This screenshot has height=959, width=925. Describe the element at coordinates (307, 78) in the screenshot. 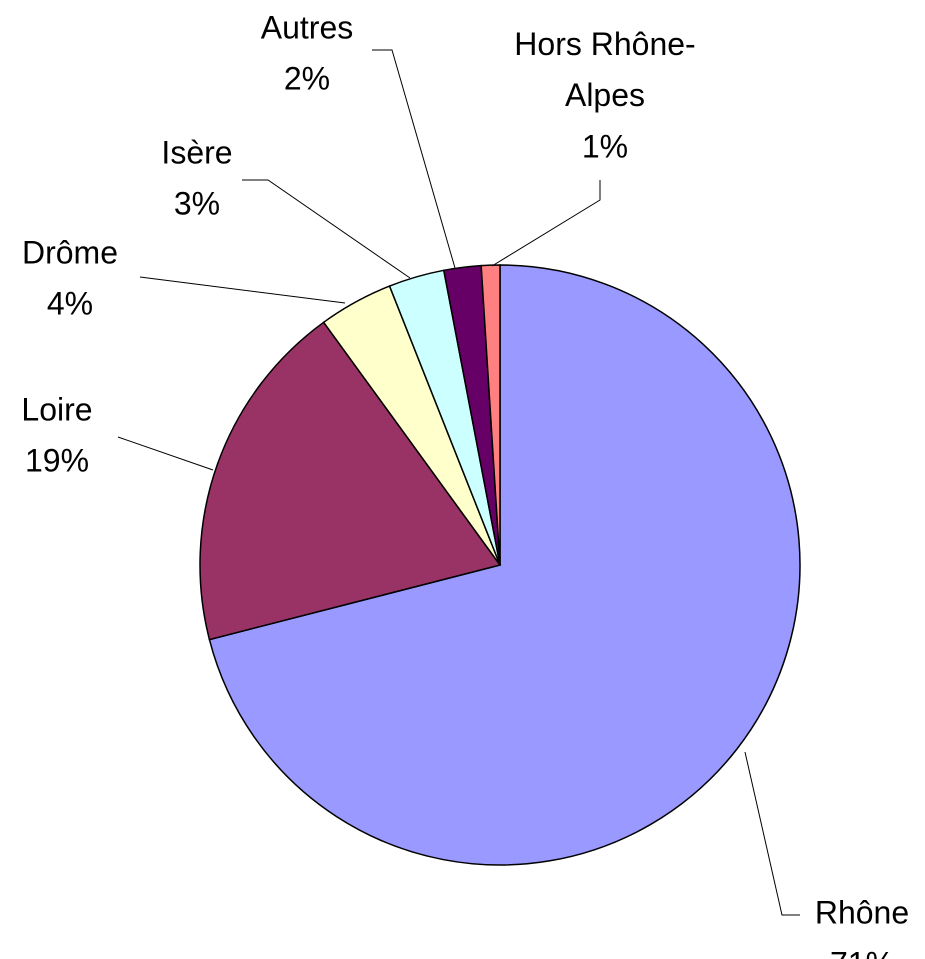

I see `slice-value-label: 2%` at that location.